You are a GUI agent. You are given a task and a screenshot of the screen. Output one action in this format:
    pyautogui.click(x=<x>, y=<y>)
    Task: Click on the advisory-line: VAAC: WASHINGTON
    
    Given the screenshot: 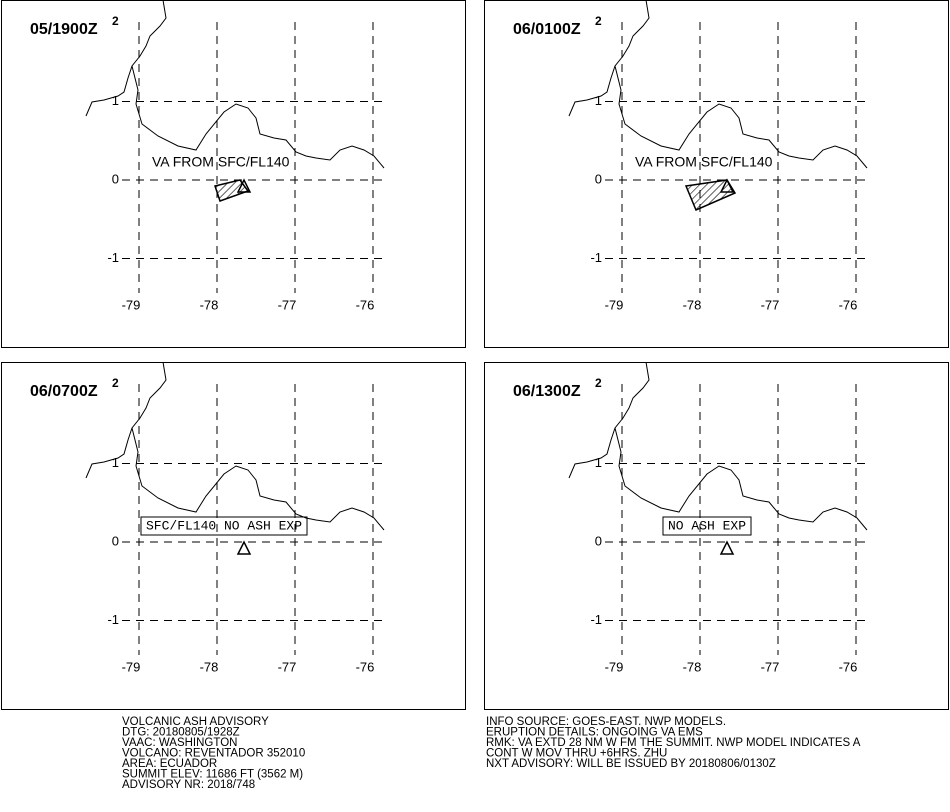 What is the action you would take?
    pyautogui.click(x=179, y=743)
    